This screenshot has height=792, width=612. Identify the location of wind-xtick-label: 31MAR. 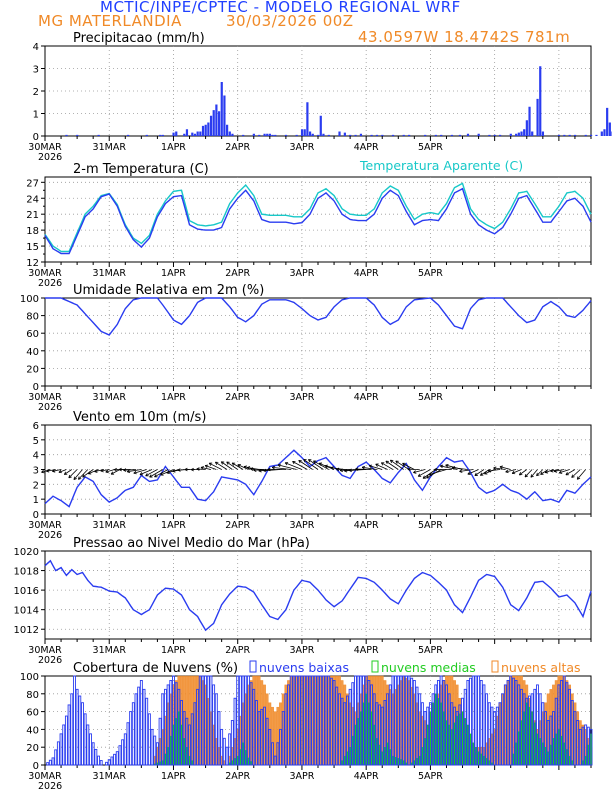
(110, 525).